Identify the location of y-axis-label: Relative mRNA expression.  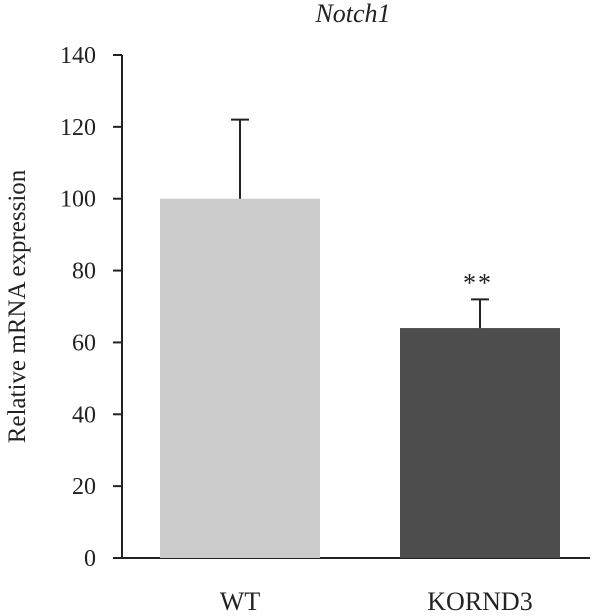
(17, 306).